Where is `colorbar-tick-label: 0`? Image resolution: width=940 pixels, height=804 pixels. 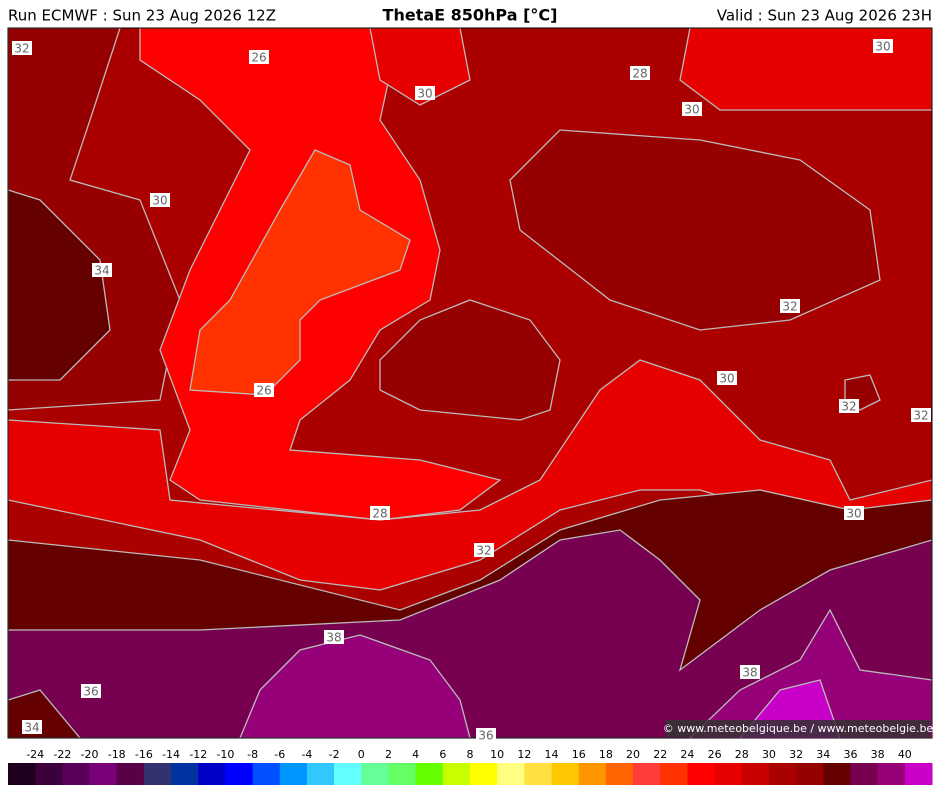 colorbar-tick-label: 0 is located at coordinates (361, 754).